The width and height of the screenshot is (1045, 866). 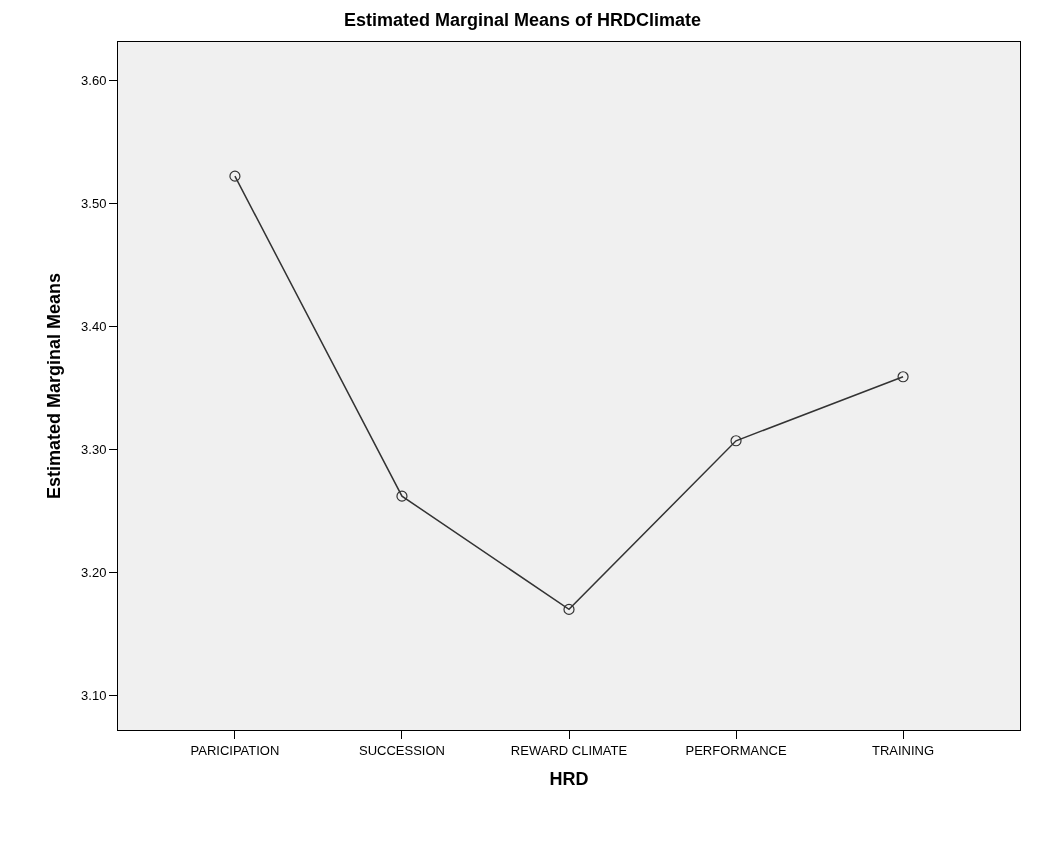 I want to click on y-tick-label: 3.60, so click(x=94, y=80).